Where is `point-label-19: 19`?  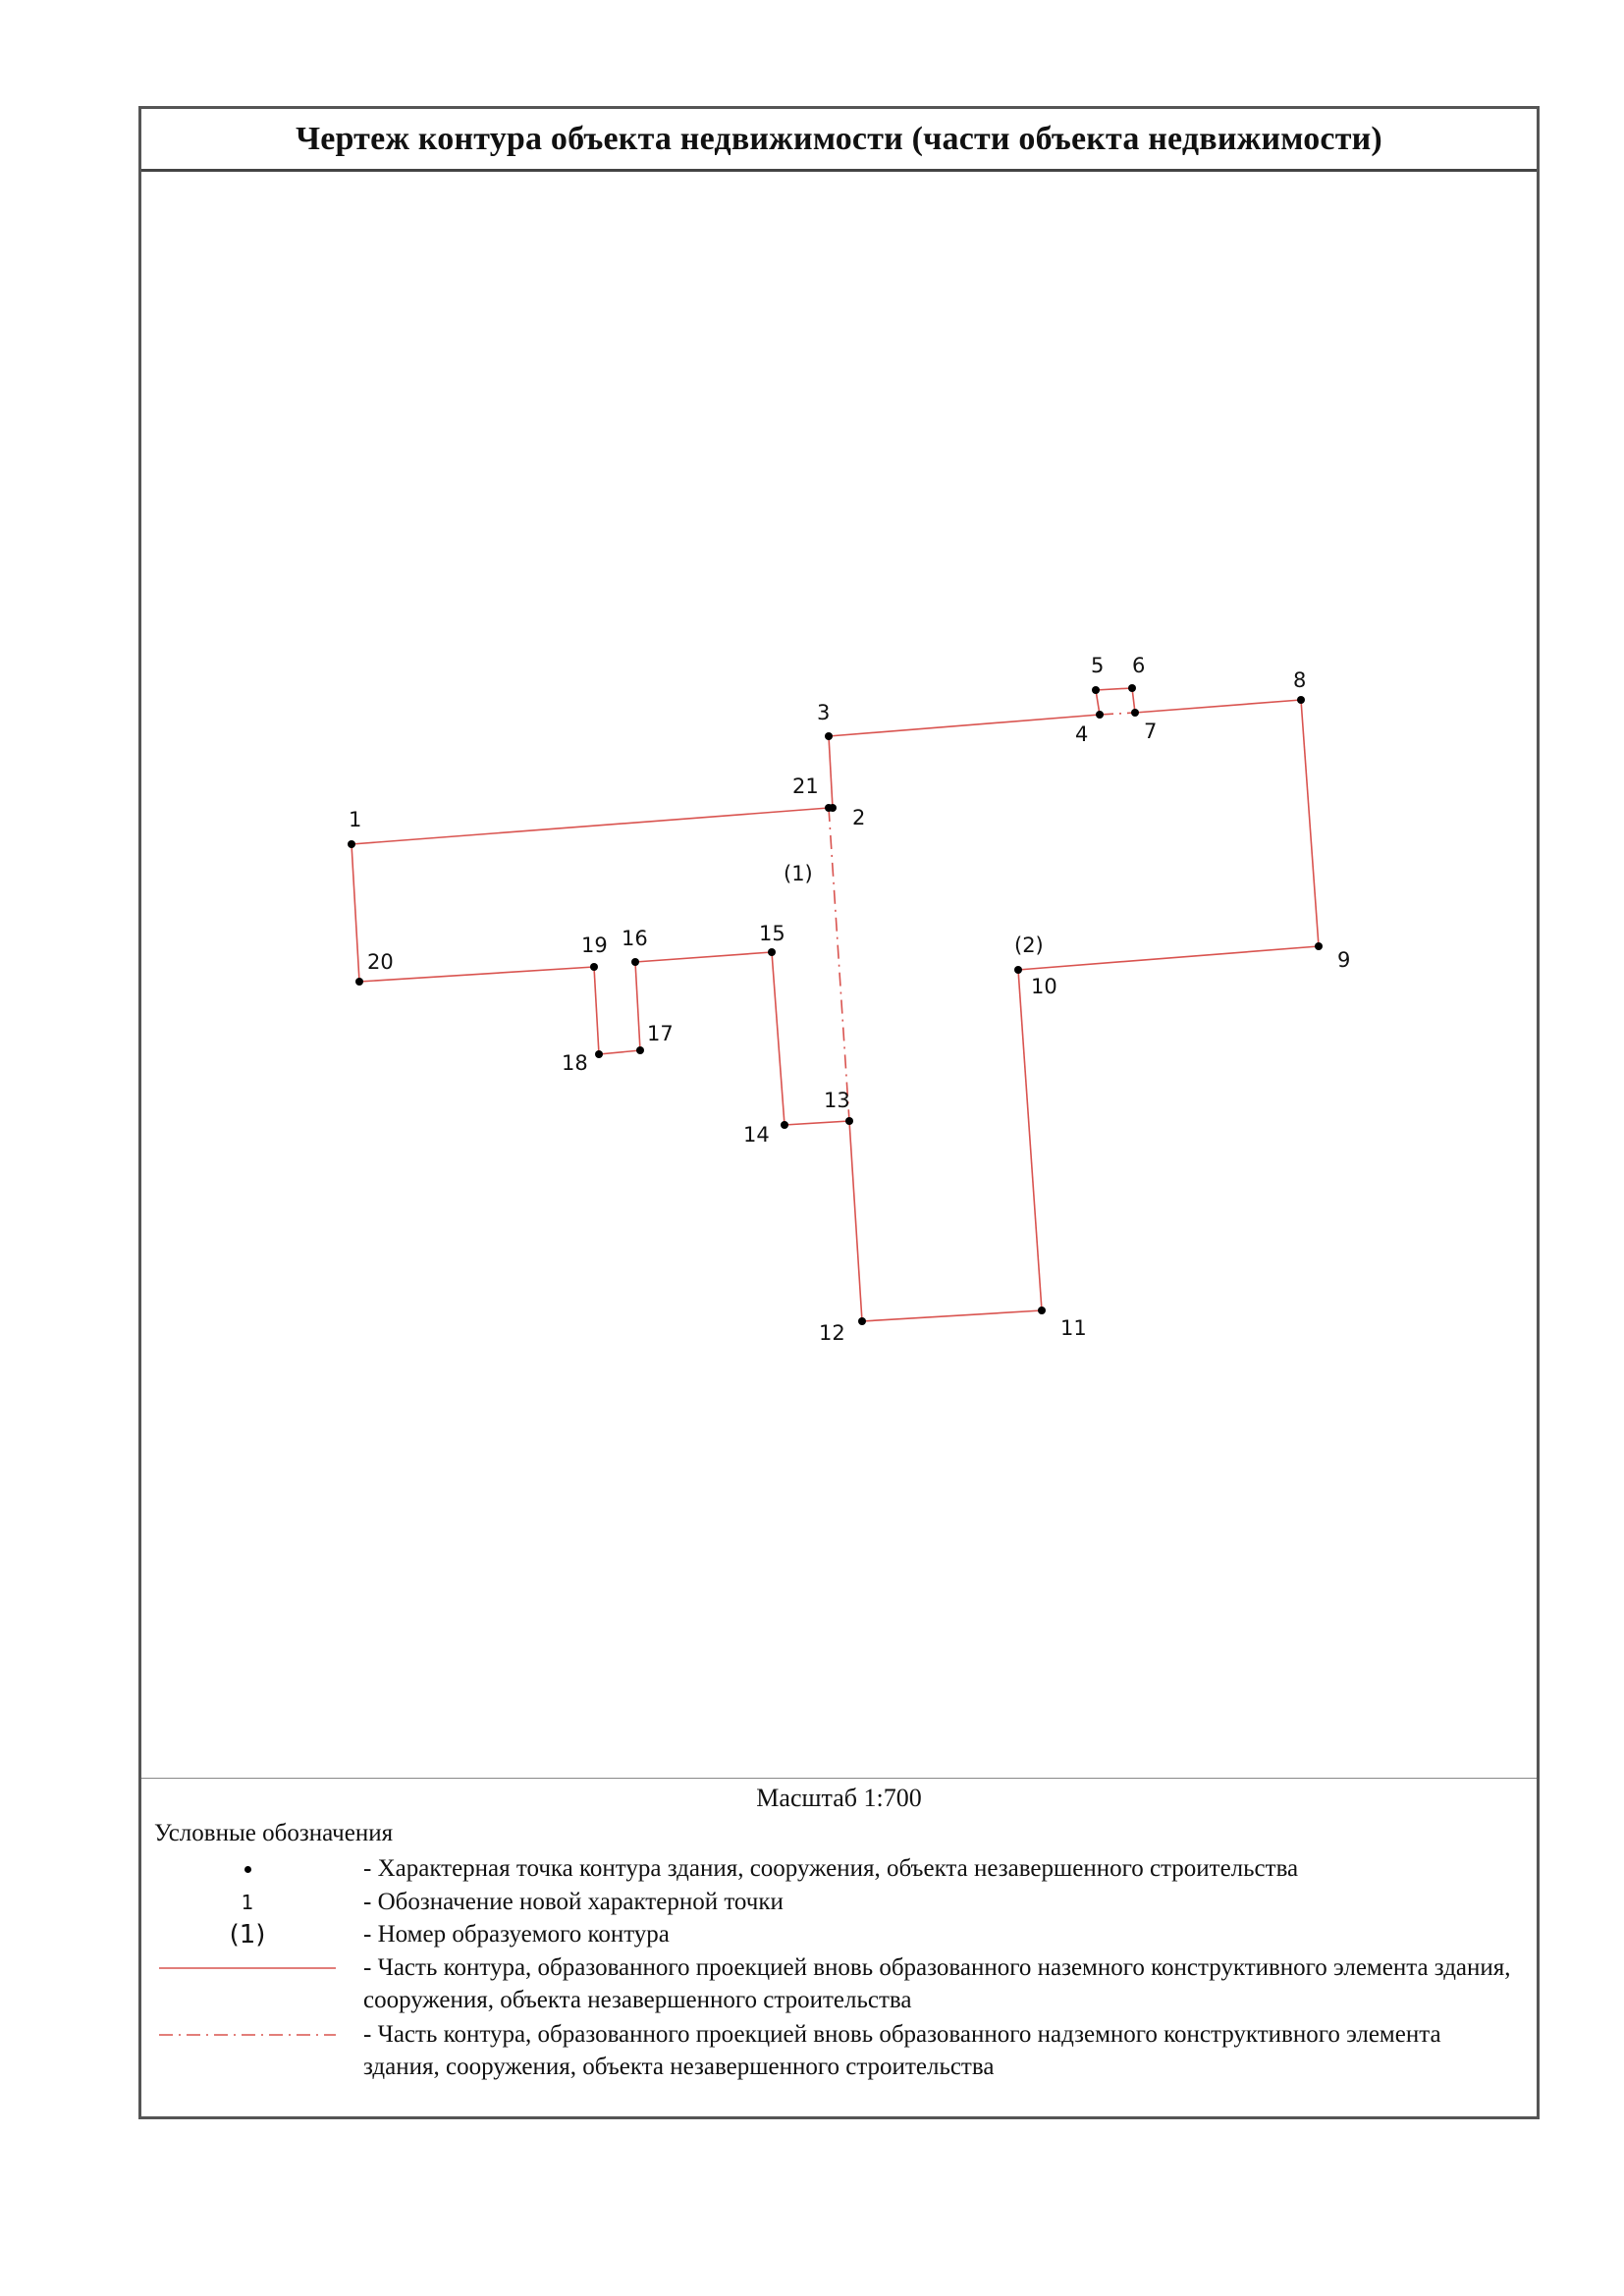 point-label-19: 19 is located at coordinates (594, 945).